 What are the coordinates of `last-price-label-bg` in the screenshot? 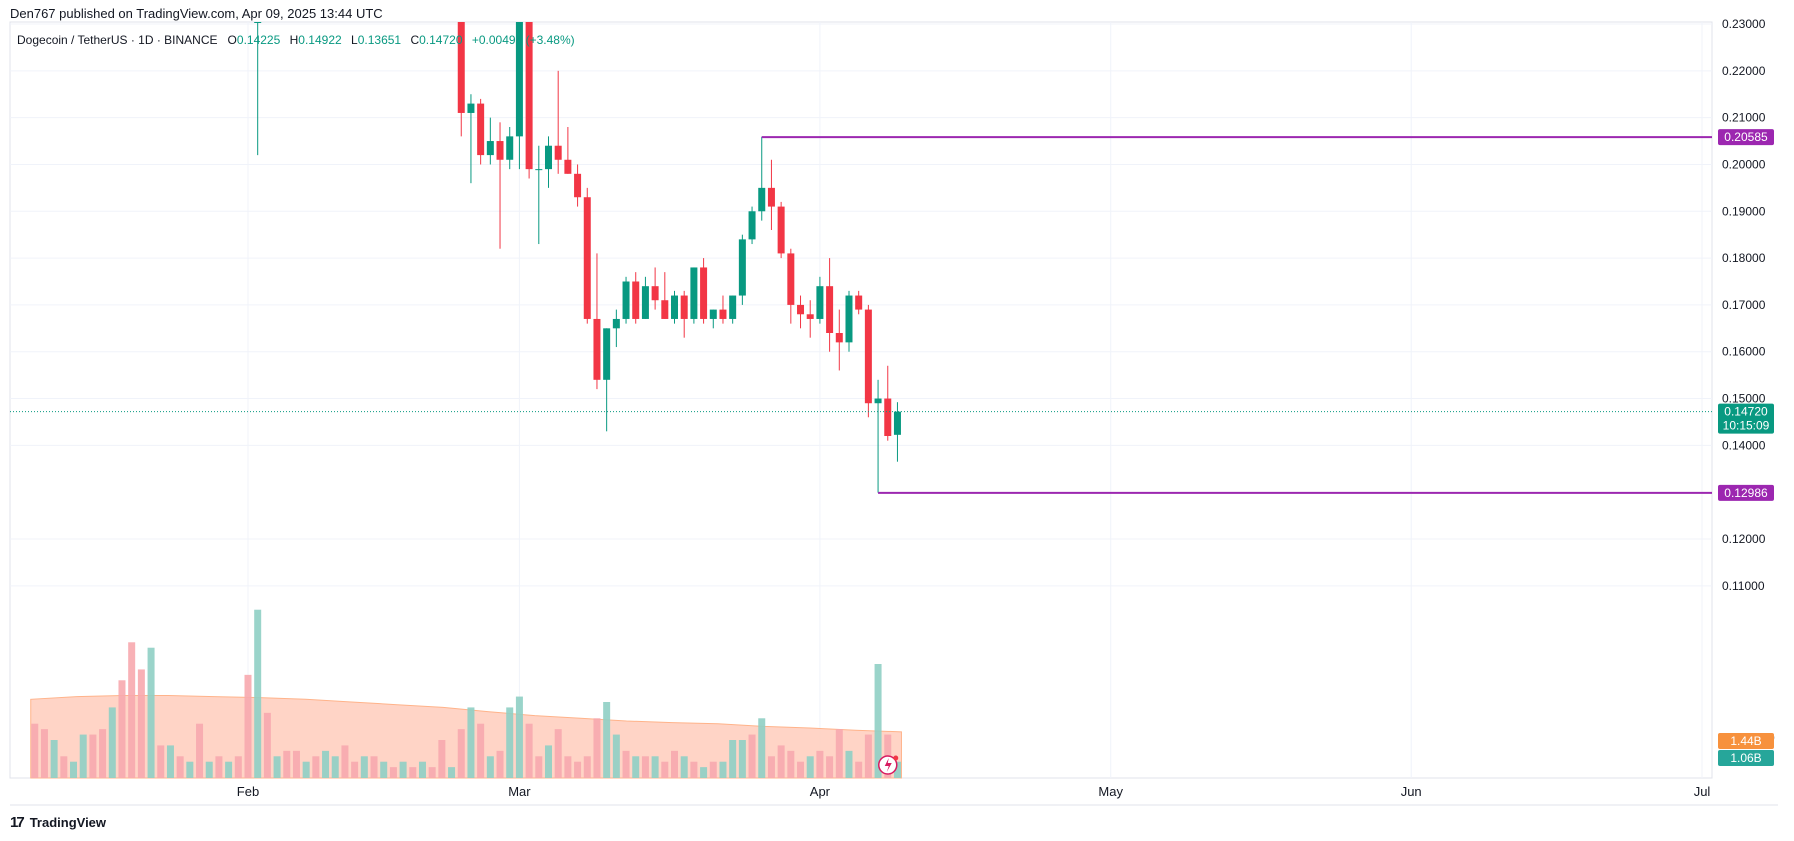 It's located at (1746, 418).